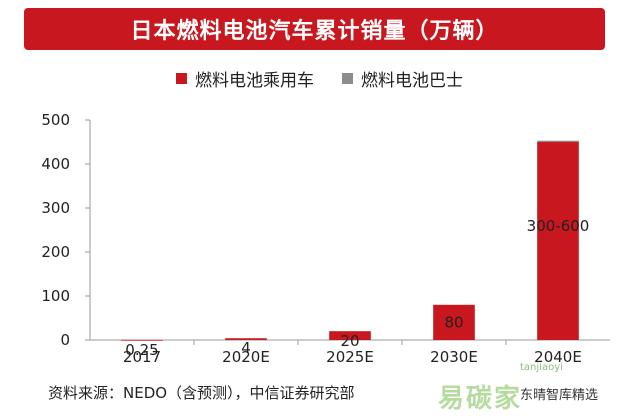 This screenshot has height=416, width=640. I want to click on bar-bus, so click(558, 141).